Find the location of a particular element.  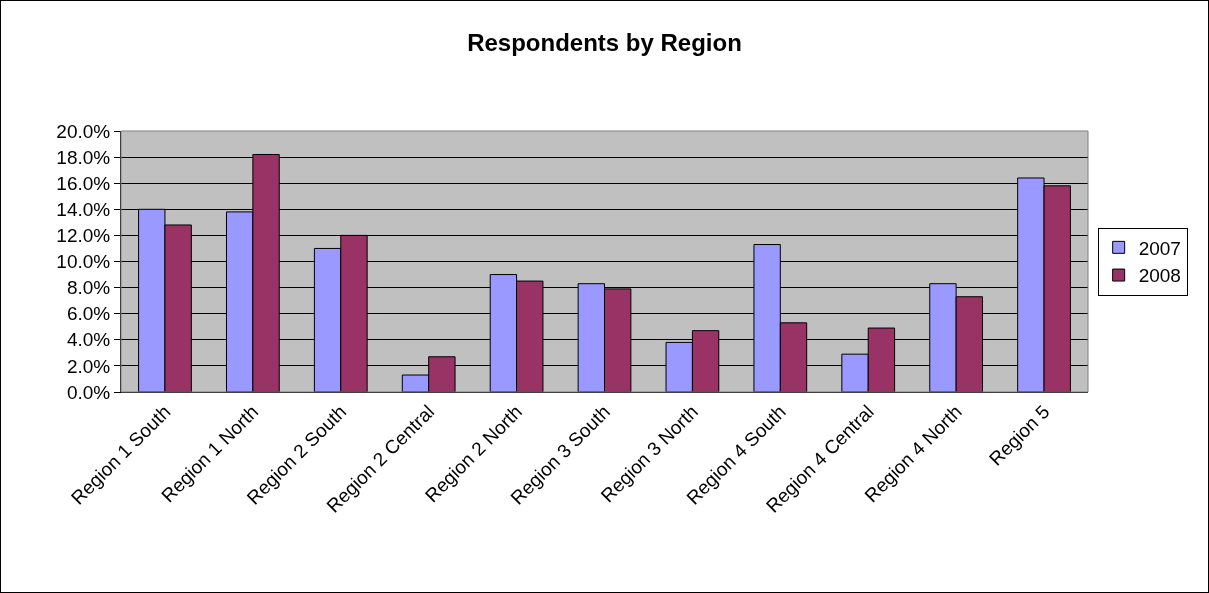

y-tick-label: 2.0% is located at coordinates (88, 366).